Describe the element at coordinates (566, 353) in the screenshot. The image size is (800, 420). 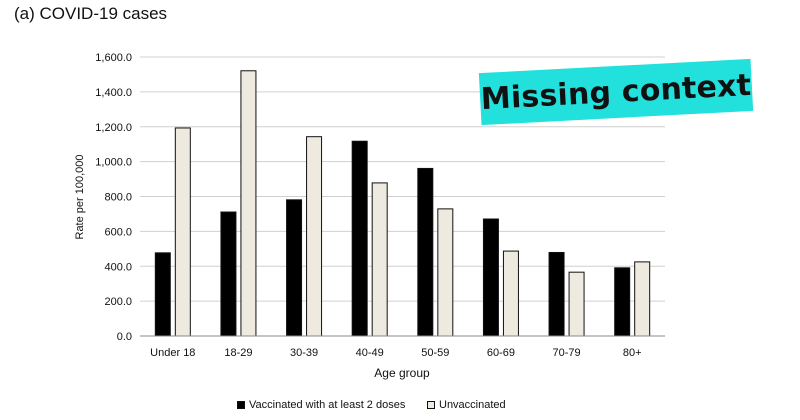
I see `x-tick-label: 70-79` at that location.